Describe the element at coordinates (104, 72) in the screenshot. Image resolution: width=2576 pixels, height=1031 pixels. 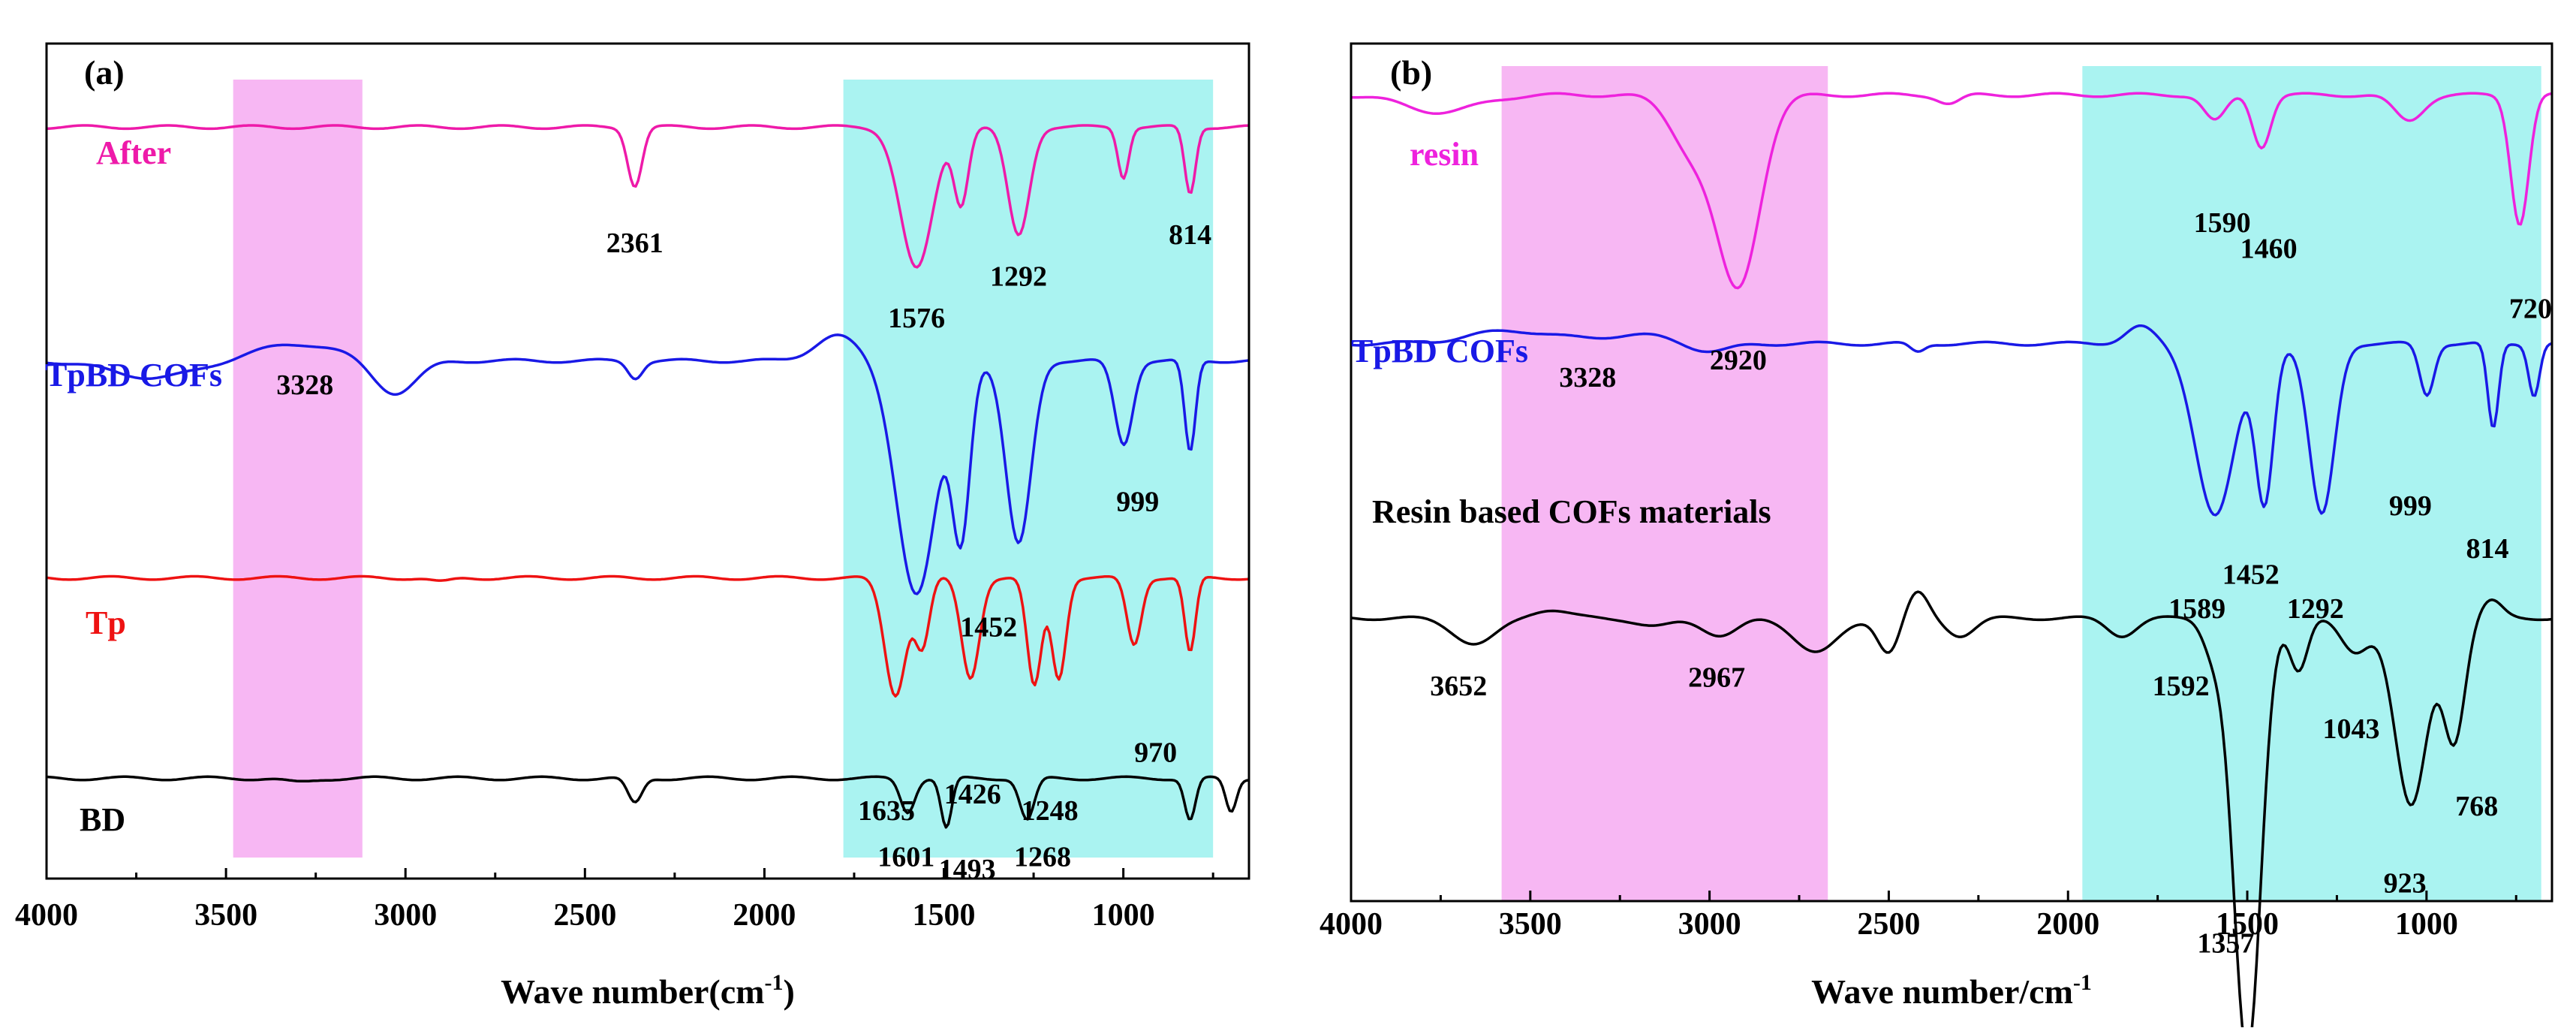
I see `panel-tag-a: (a)` at that location.